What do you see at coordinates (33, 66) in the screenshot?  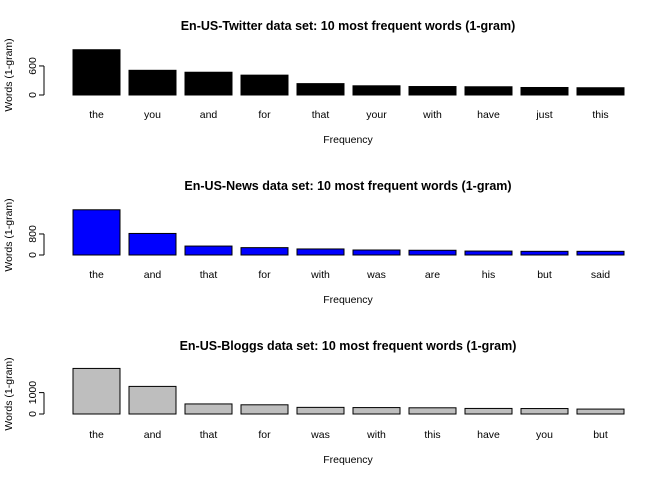 I see `y-tick-label: 600` at bounding box center [33, 66].